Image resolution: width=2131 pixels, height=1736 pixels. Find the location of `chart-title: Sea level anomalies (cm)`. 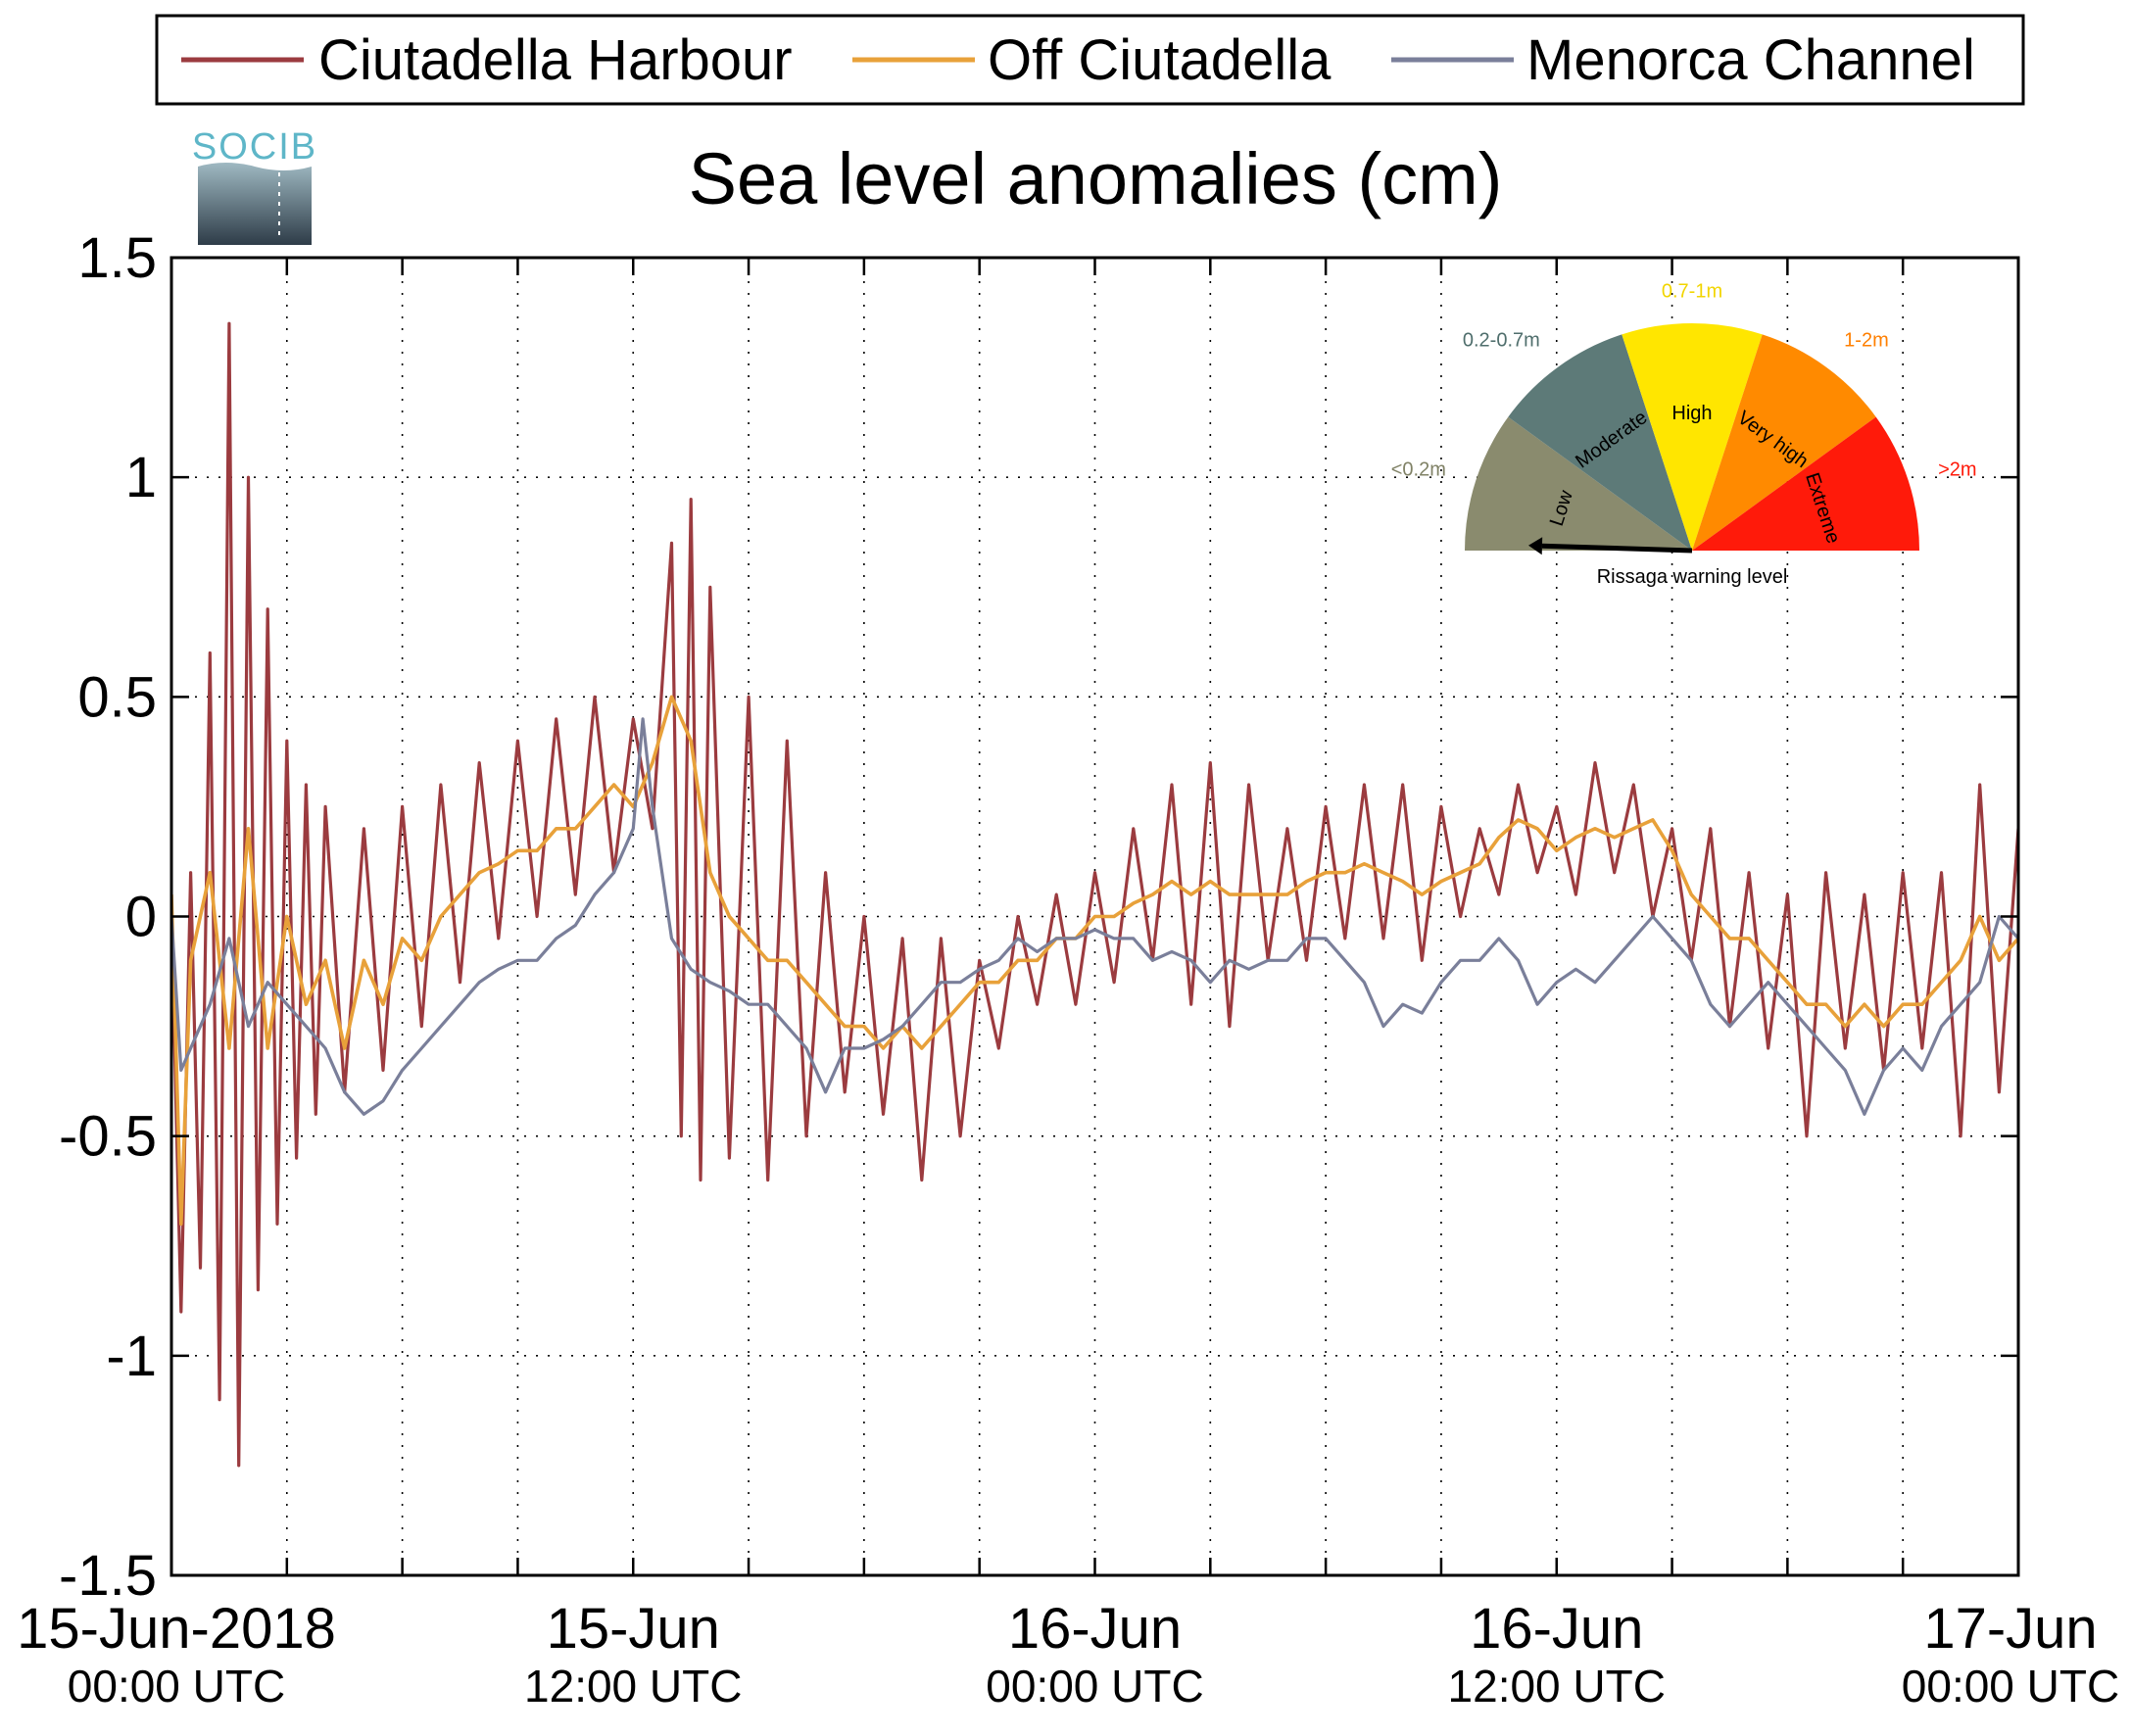

chart-title: Sea level anomalies (cm) is located at coordinates (1096, 178).